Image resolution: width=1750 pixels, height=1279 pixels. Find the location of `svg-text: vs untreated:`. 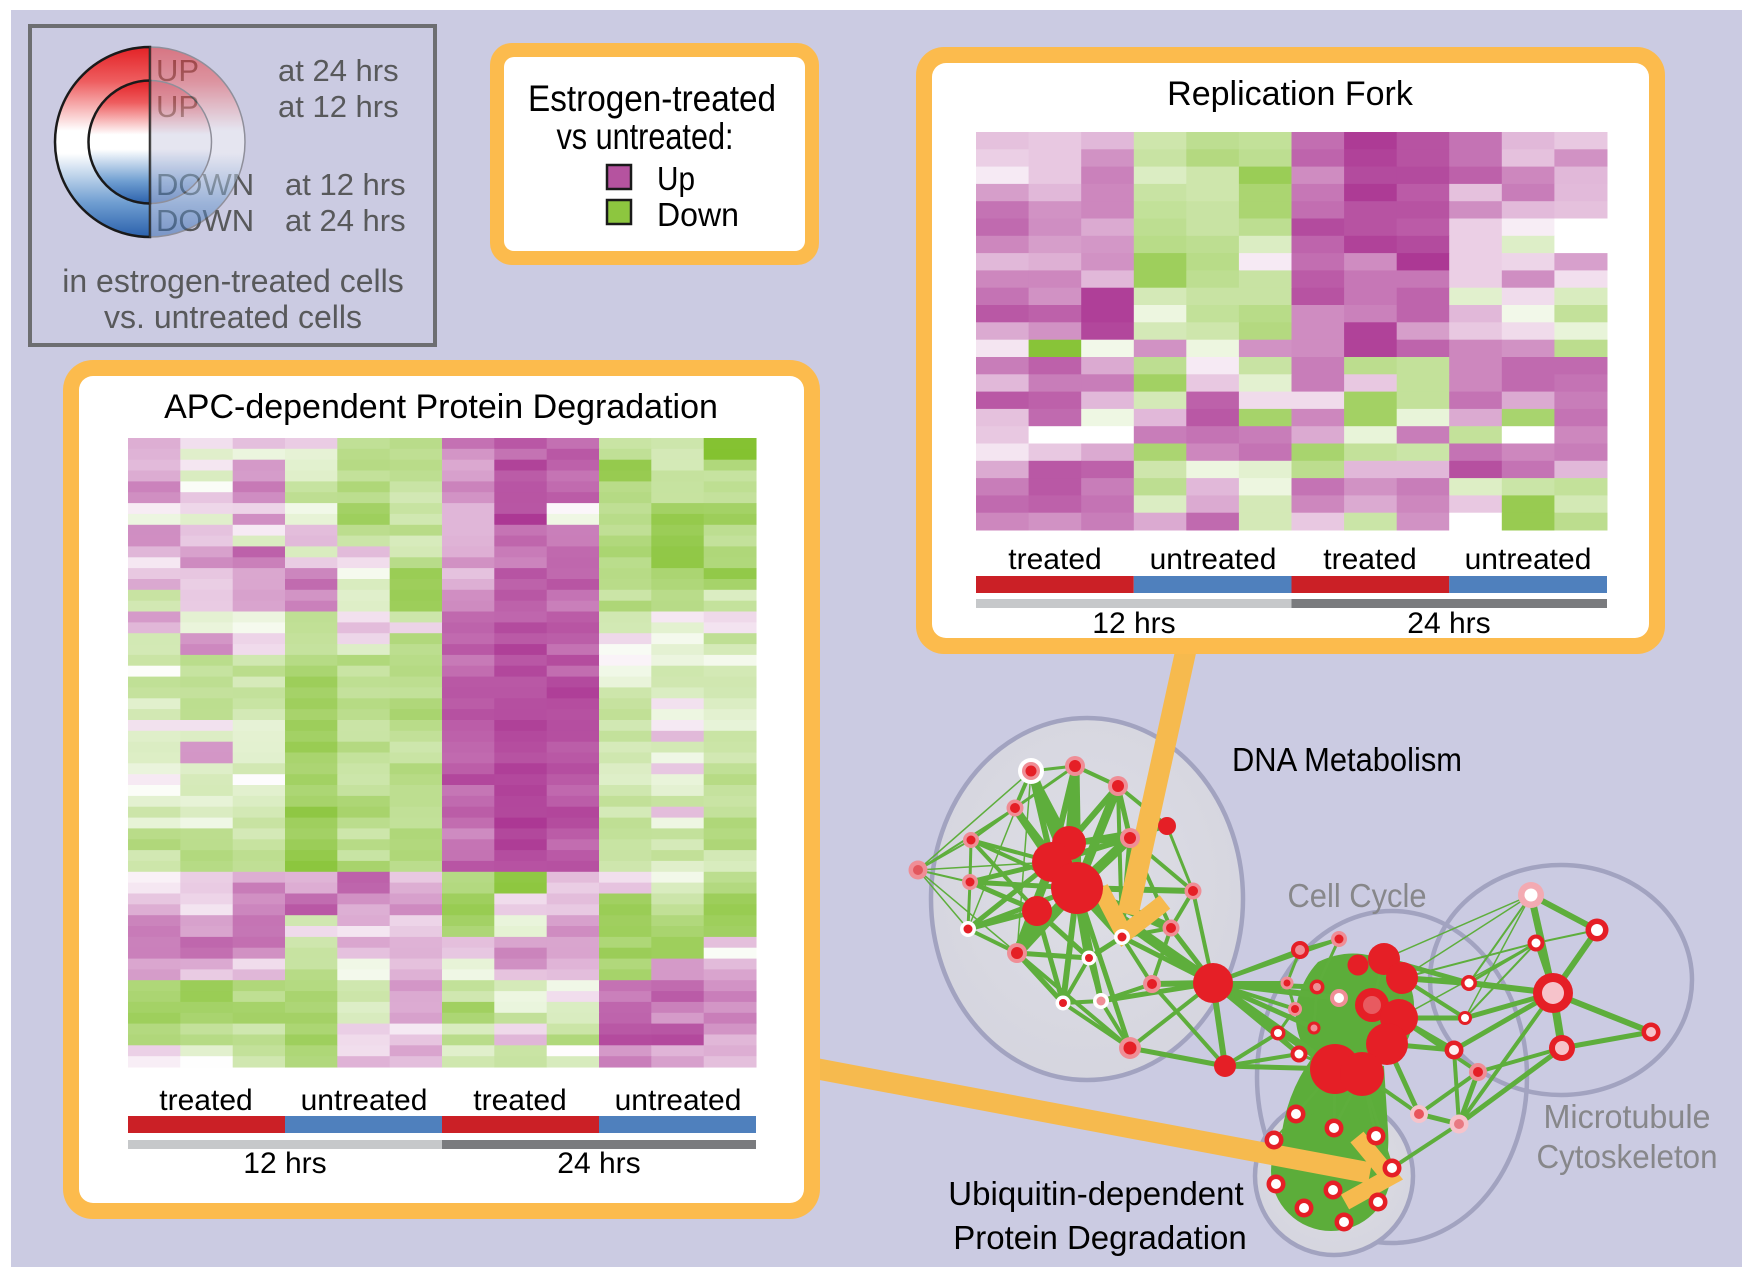

svg-text: vs untreated: is located at coordinates (645, 136).